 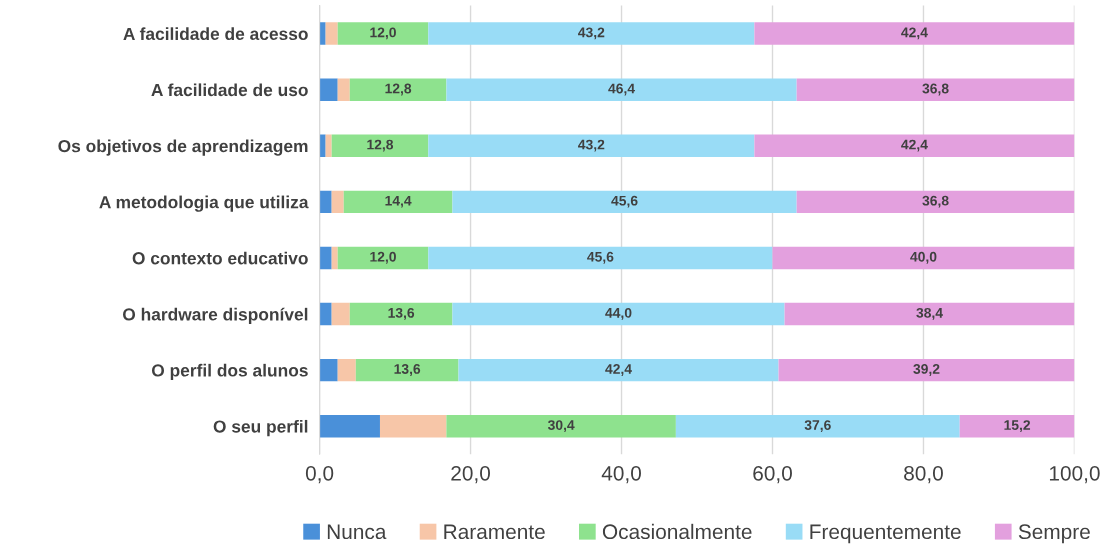 What do you see at coordinates (183, 147) in the screenshot?
I see `y-tick-label: Os objetivos de aprendizagem` at bounding box center [183, 147].